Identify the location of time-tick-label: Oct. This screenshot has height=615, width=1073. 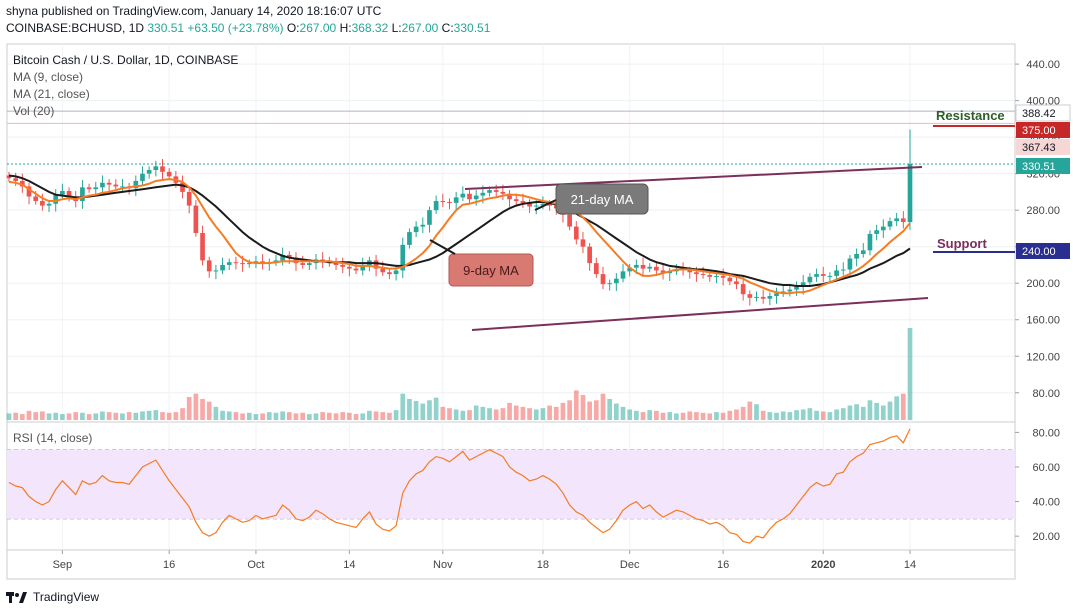
(255, 565).